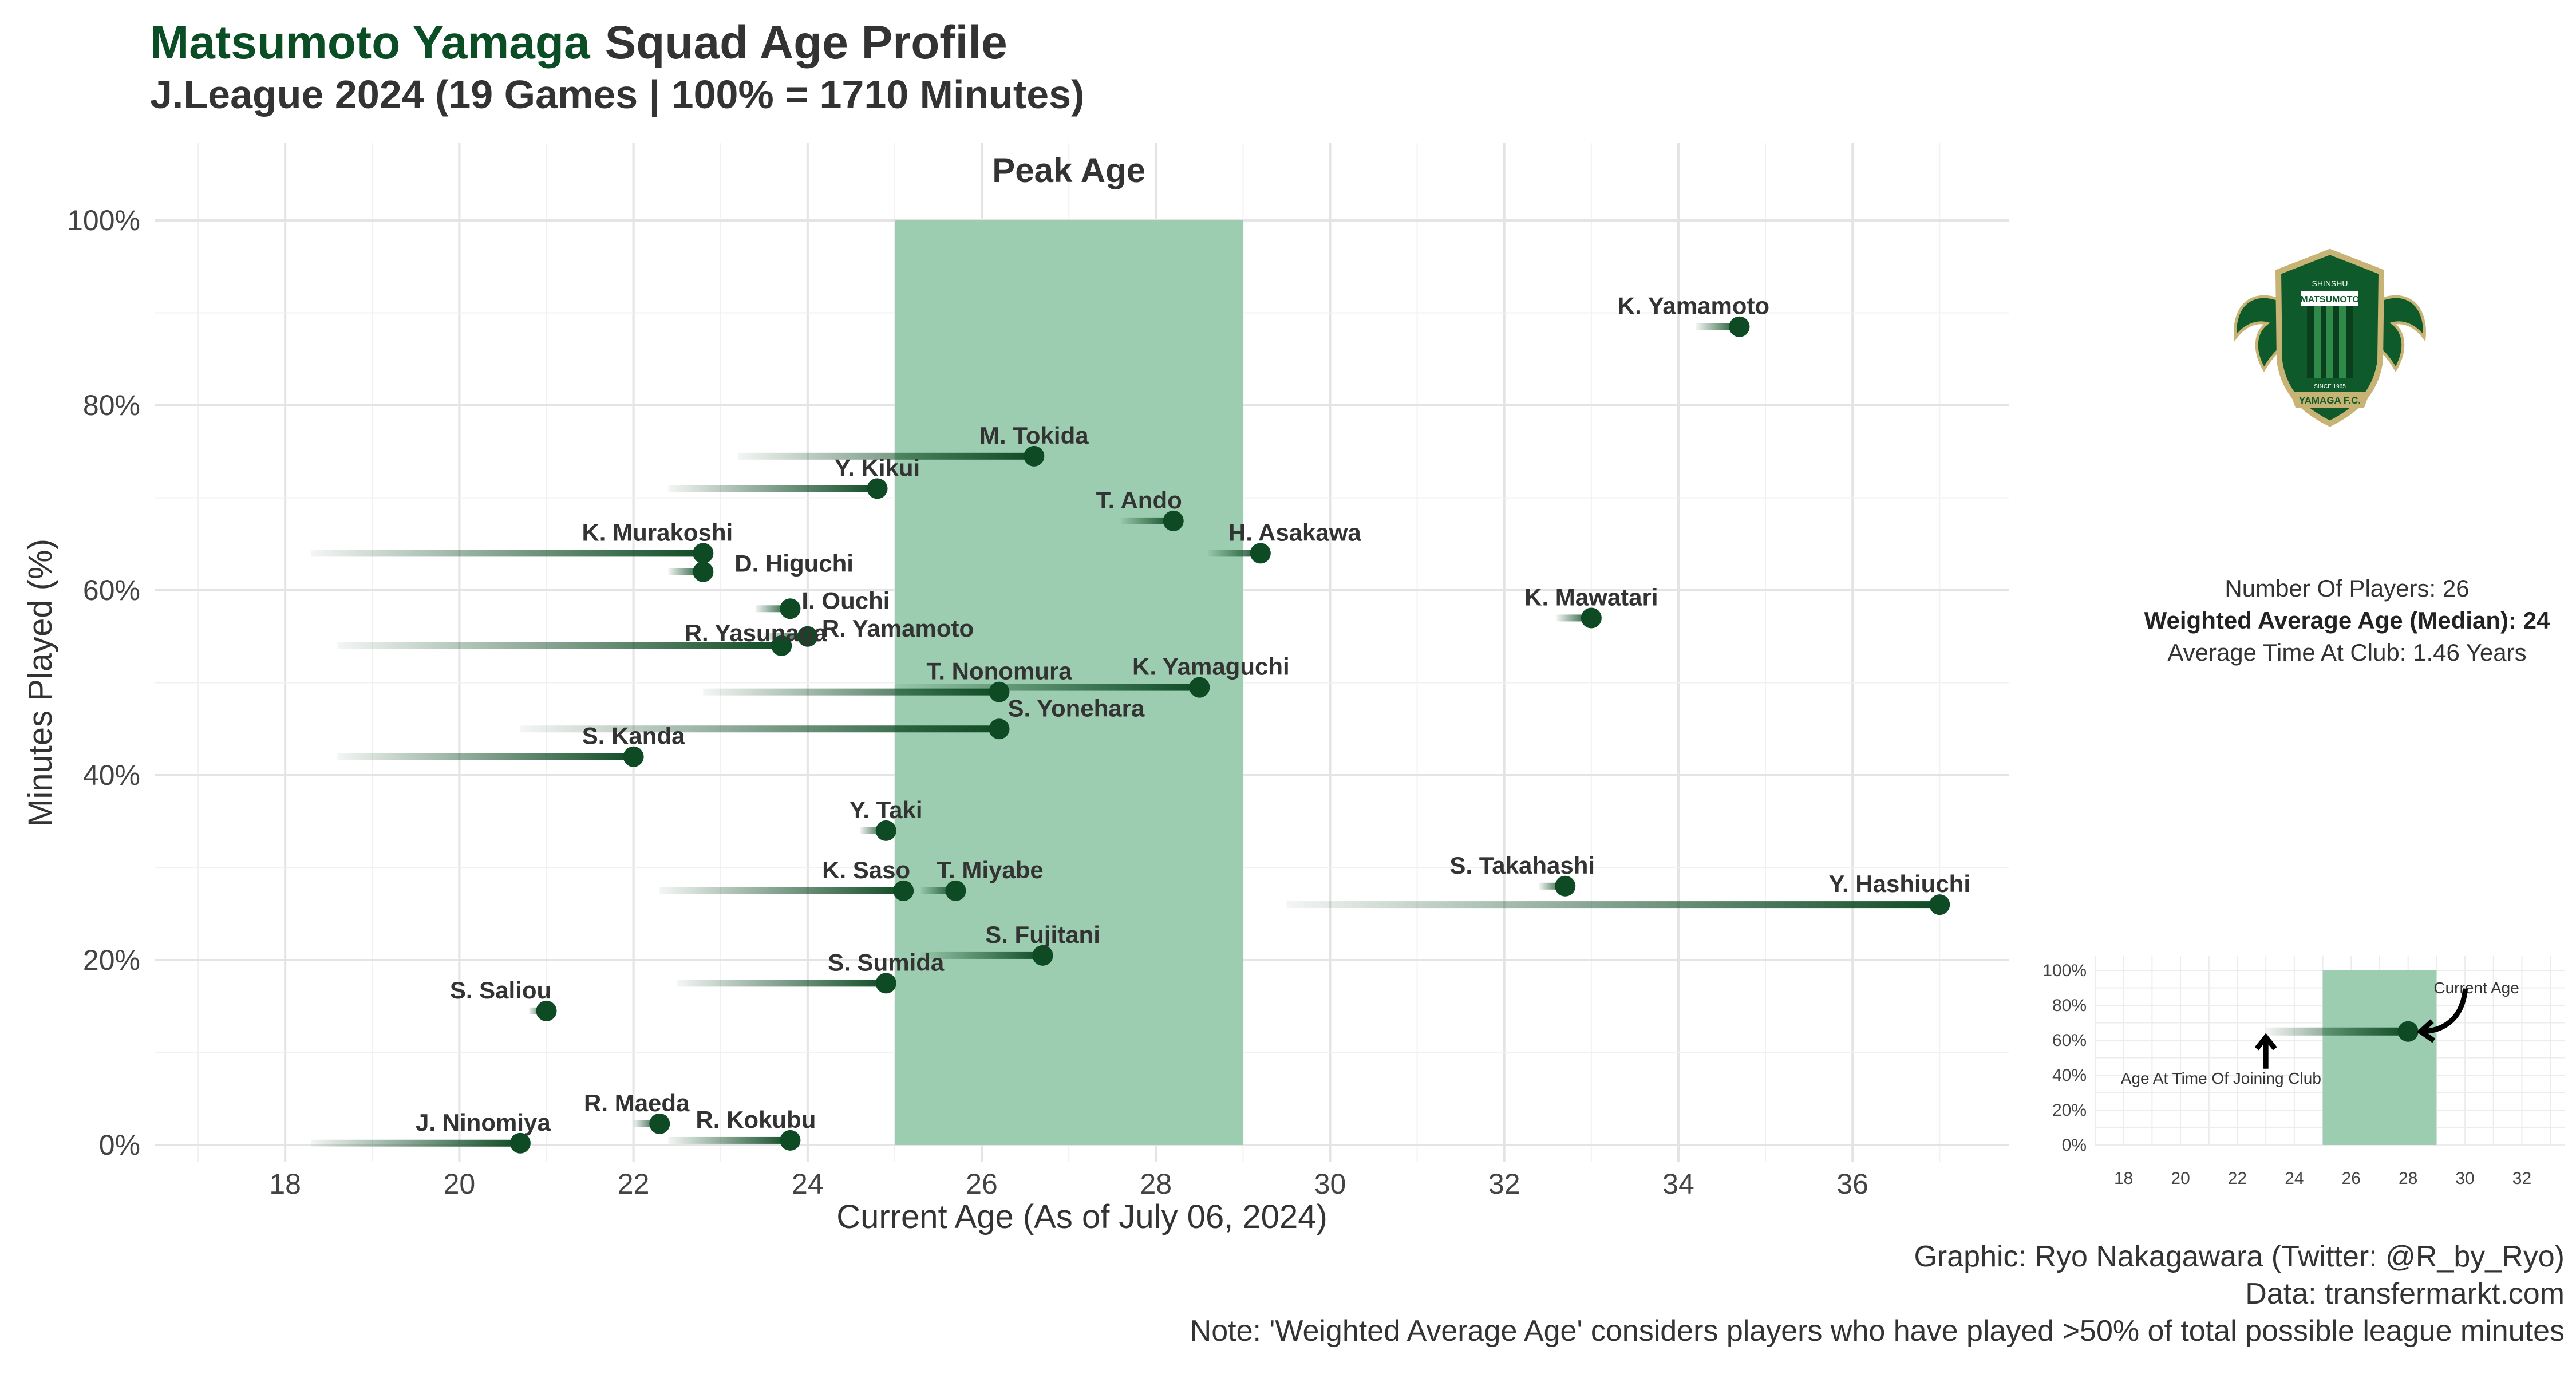  I want to click on legend-x-tick-label: 24, so click(2294, 1178).